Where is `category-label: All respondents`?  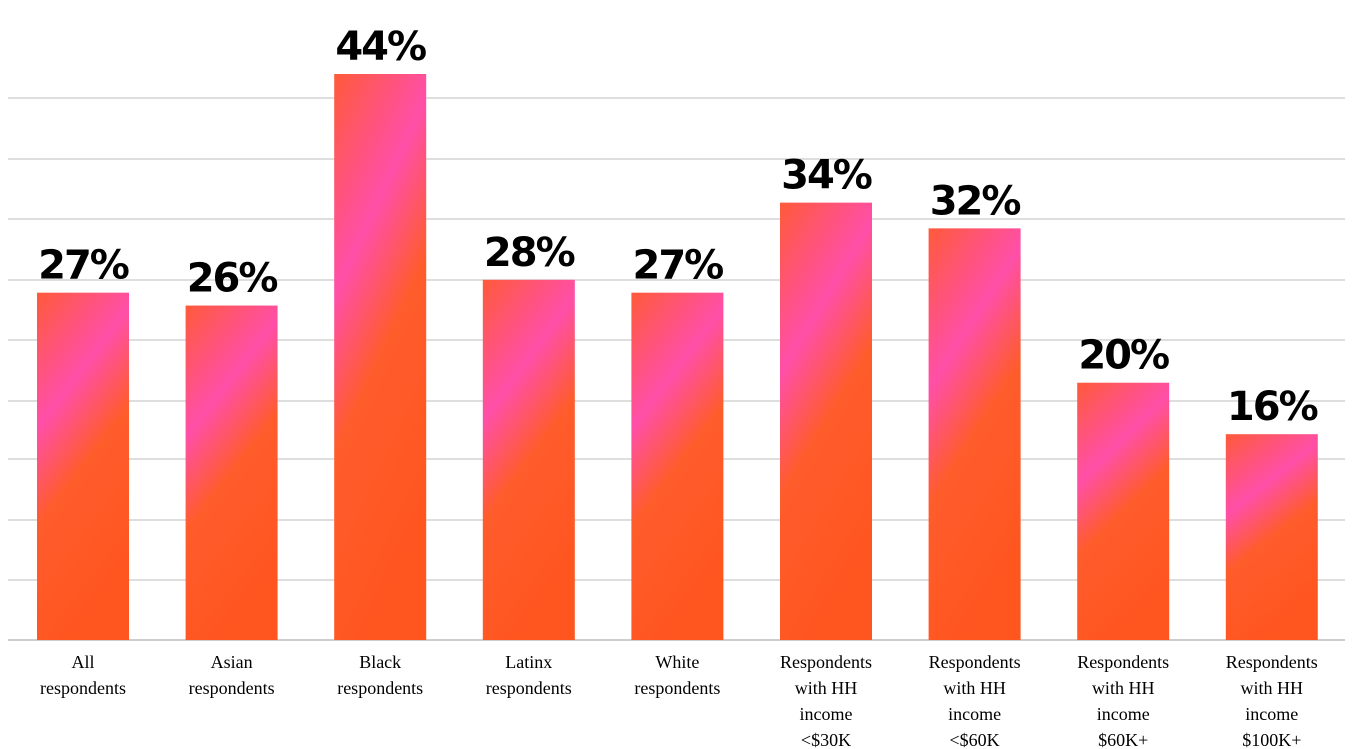
category-label: All respondents is located at coordinates (83, 675).